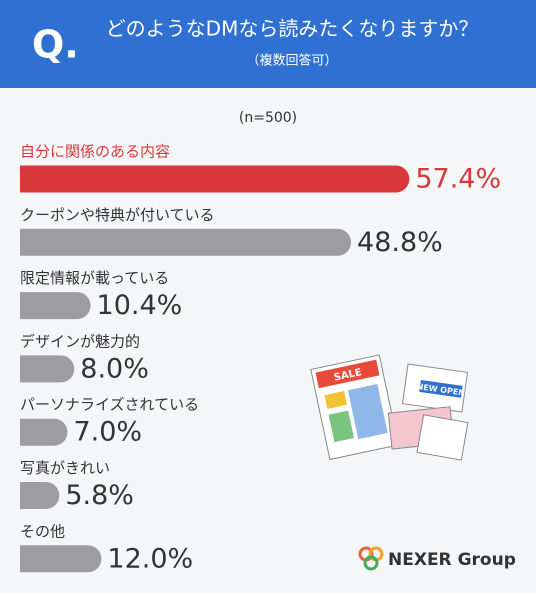 The height and width of the screenshot is (597, 536). I want to click on value-label: 12.0%, so click(150, 558).